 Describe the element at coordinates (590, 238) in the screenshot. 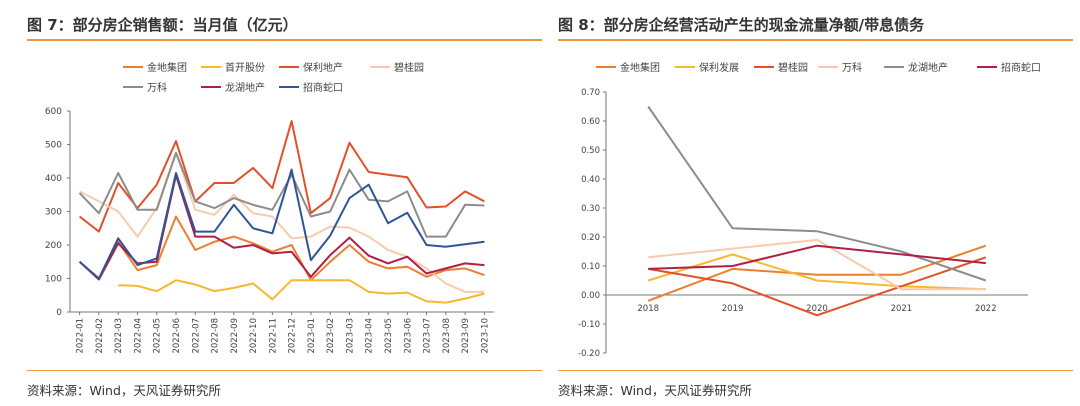

I see `y-tick-label: 0.20` at that location.